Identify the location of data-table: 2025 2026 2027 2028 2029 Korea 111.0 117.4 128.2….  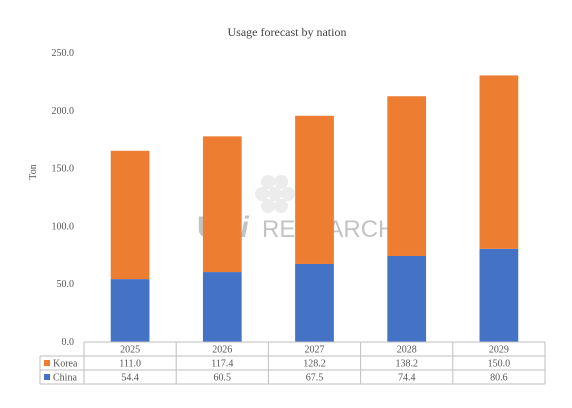
(292, 363).